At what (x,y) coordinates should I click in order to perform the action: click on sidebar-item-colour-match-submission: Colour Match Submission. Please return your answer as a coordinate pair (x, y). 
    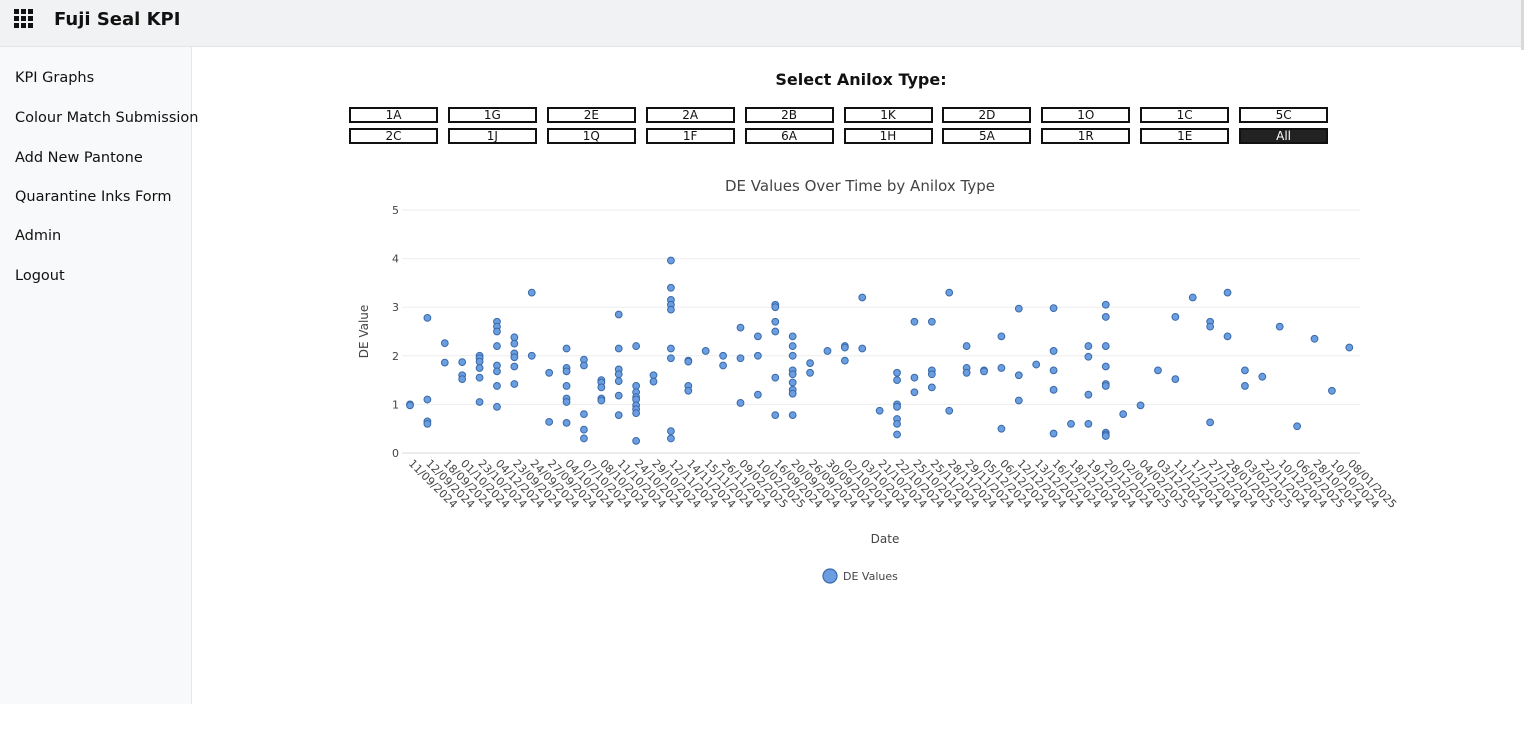
    Looking at the image, I should click on (107, 118).